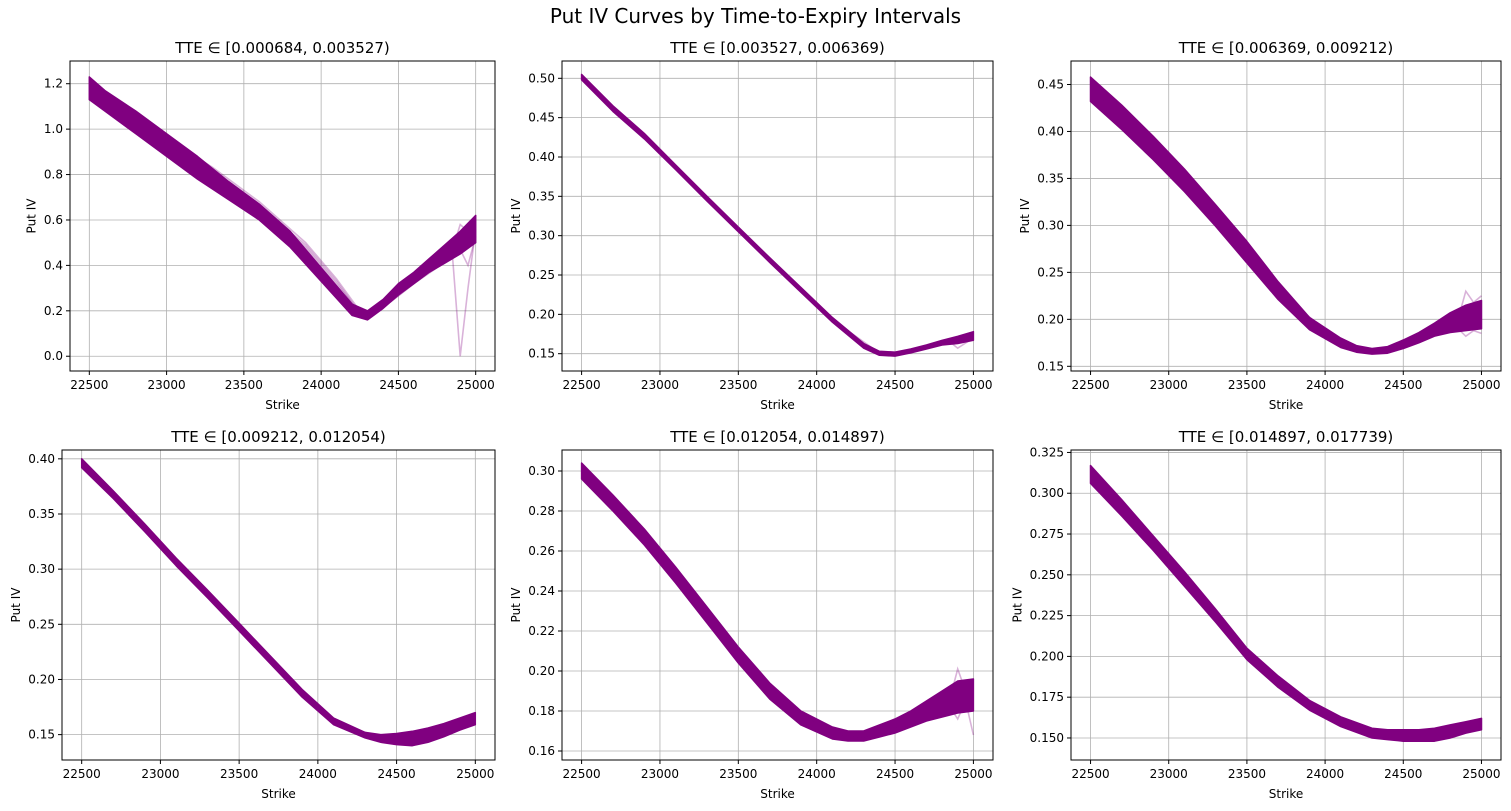 The width and height of the screenshot is (1511, 811). What do you see at coordinates (41, 624) in the screenshot?
I see `subplot-4-ytick-label-2: 0.25` at bounding box center [41, 624].